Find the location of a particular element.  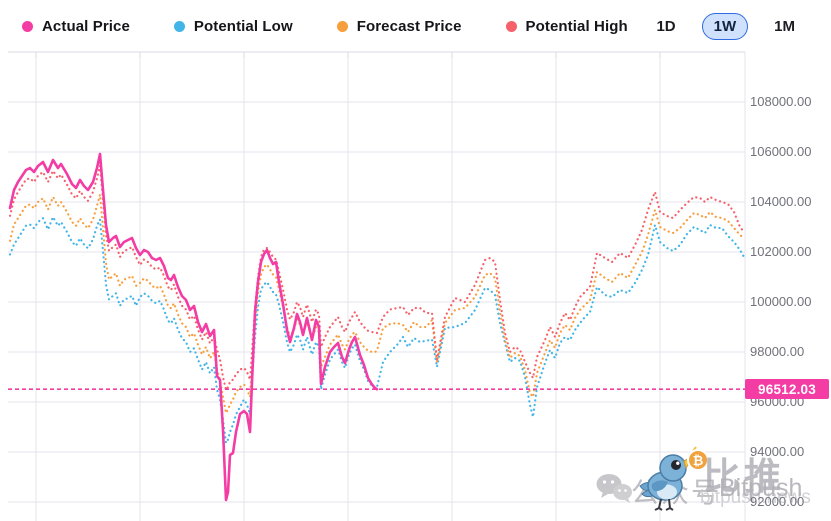

range-button-1d: 1D is located at coordinates (666, 26).